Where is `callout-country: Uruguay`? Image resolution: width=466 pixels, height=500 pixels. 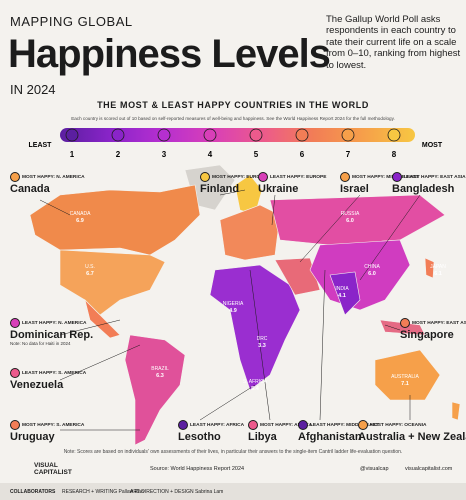 callout-country: Uruguay is located at coordinates (32, 437).